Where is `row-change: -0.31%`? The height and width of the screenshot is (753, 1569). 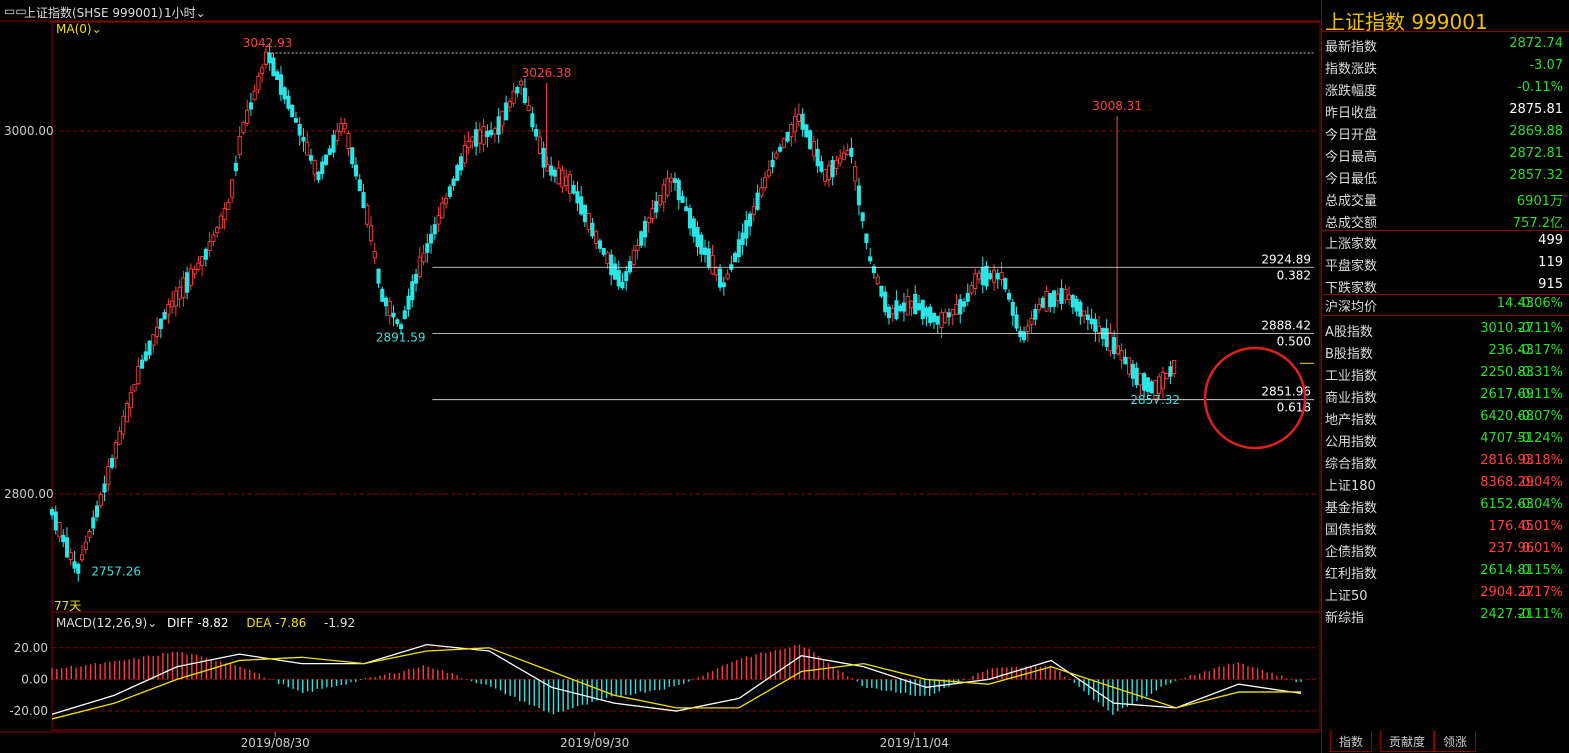 row-change: -0.31% is located at coordinates (1540, 372).